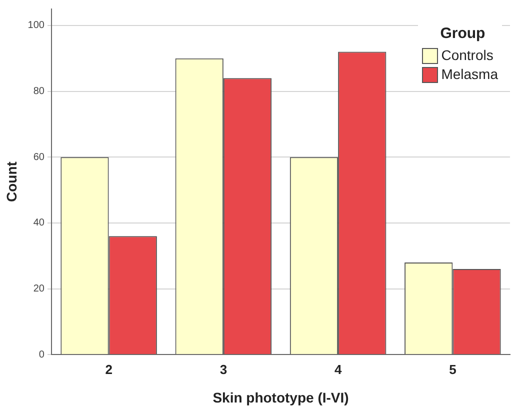 This screenshot has width=514, height=411. What do you see at coordinates (108, 369) in the screenshot?
I see `x-tick-label: 2` at bounding box center [108, 369].